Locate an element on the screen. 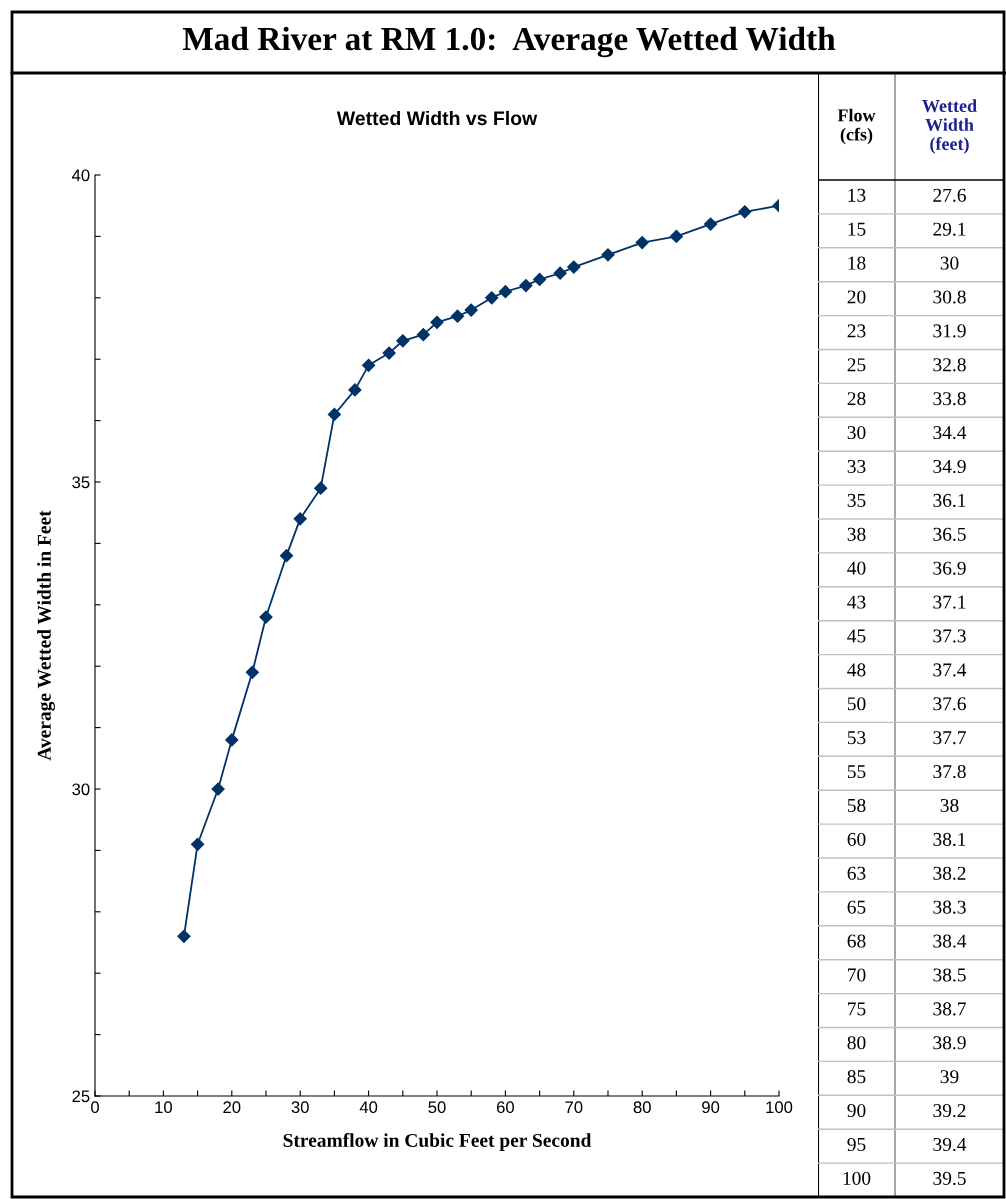  text: 53 is located at coordinates (856, 738).